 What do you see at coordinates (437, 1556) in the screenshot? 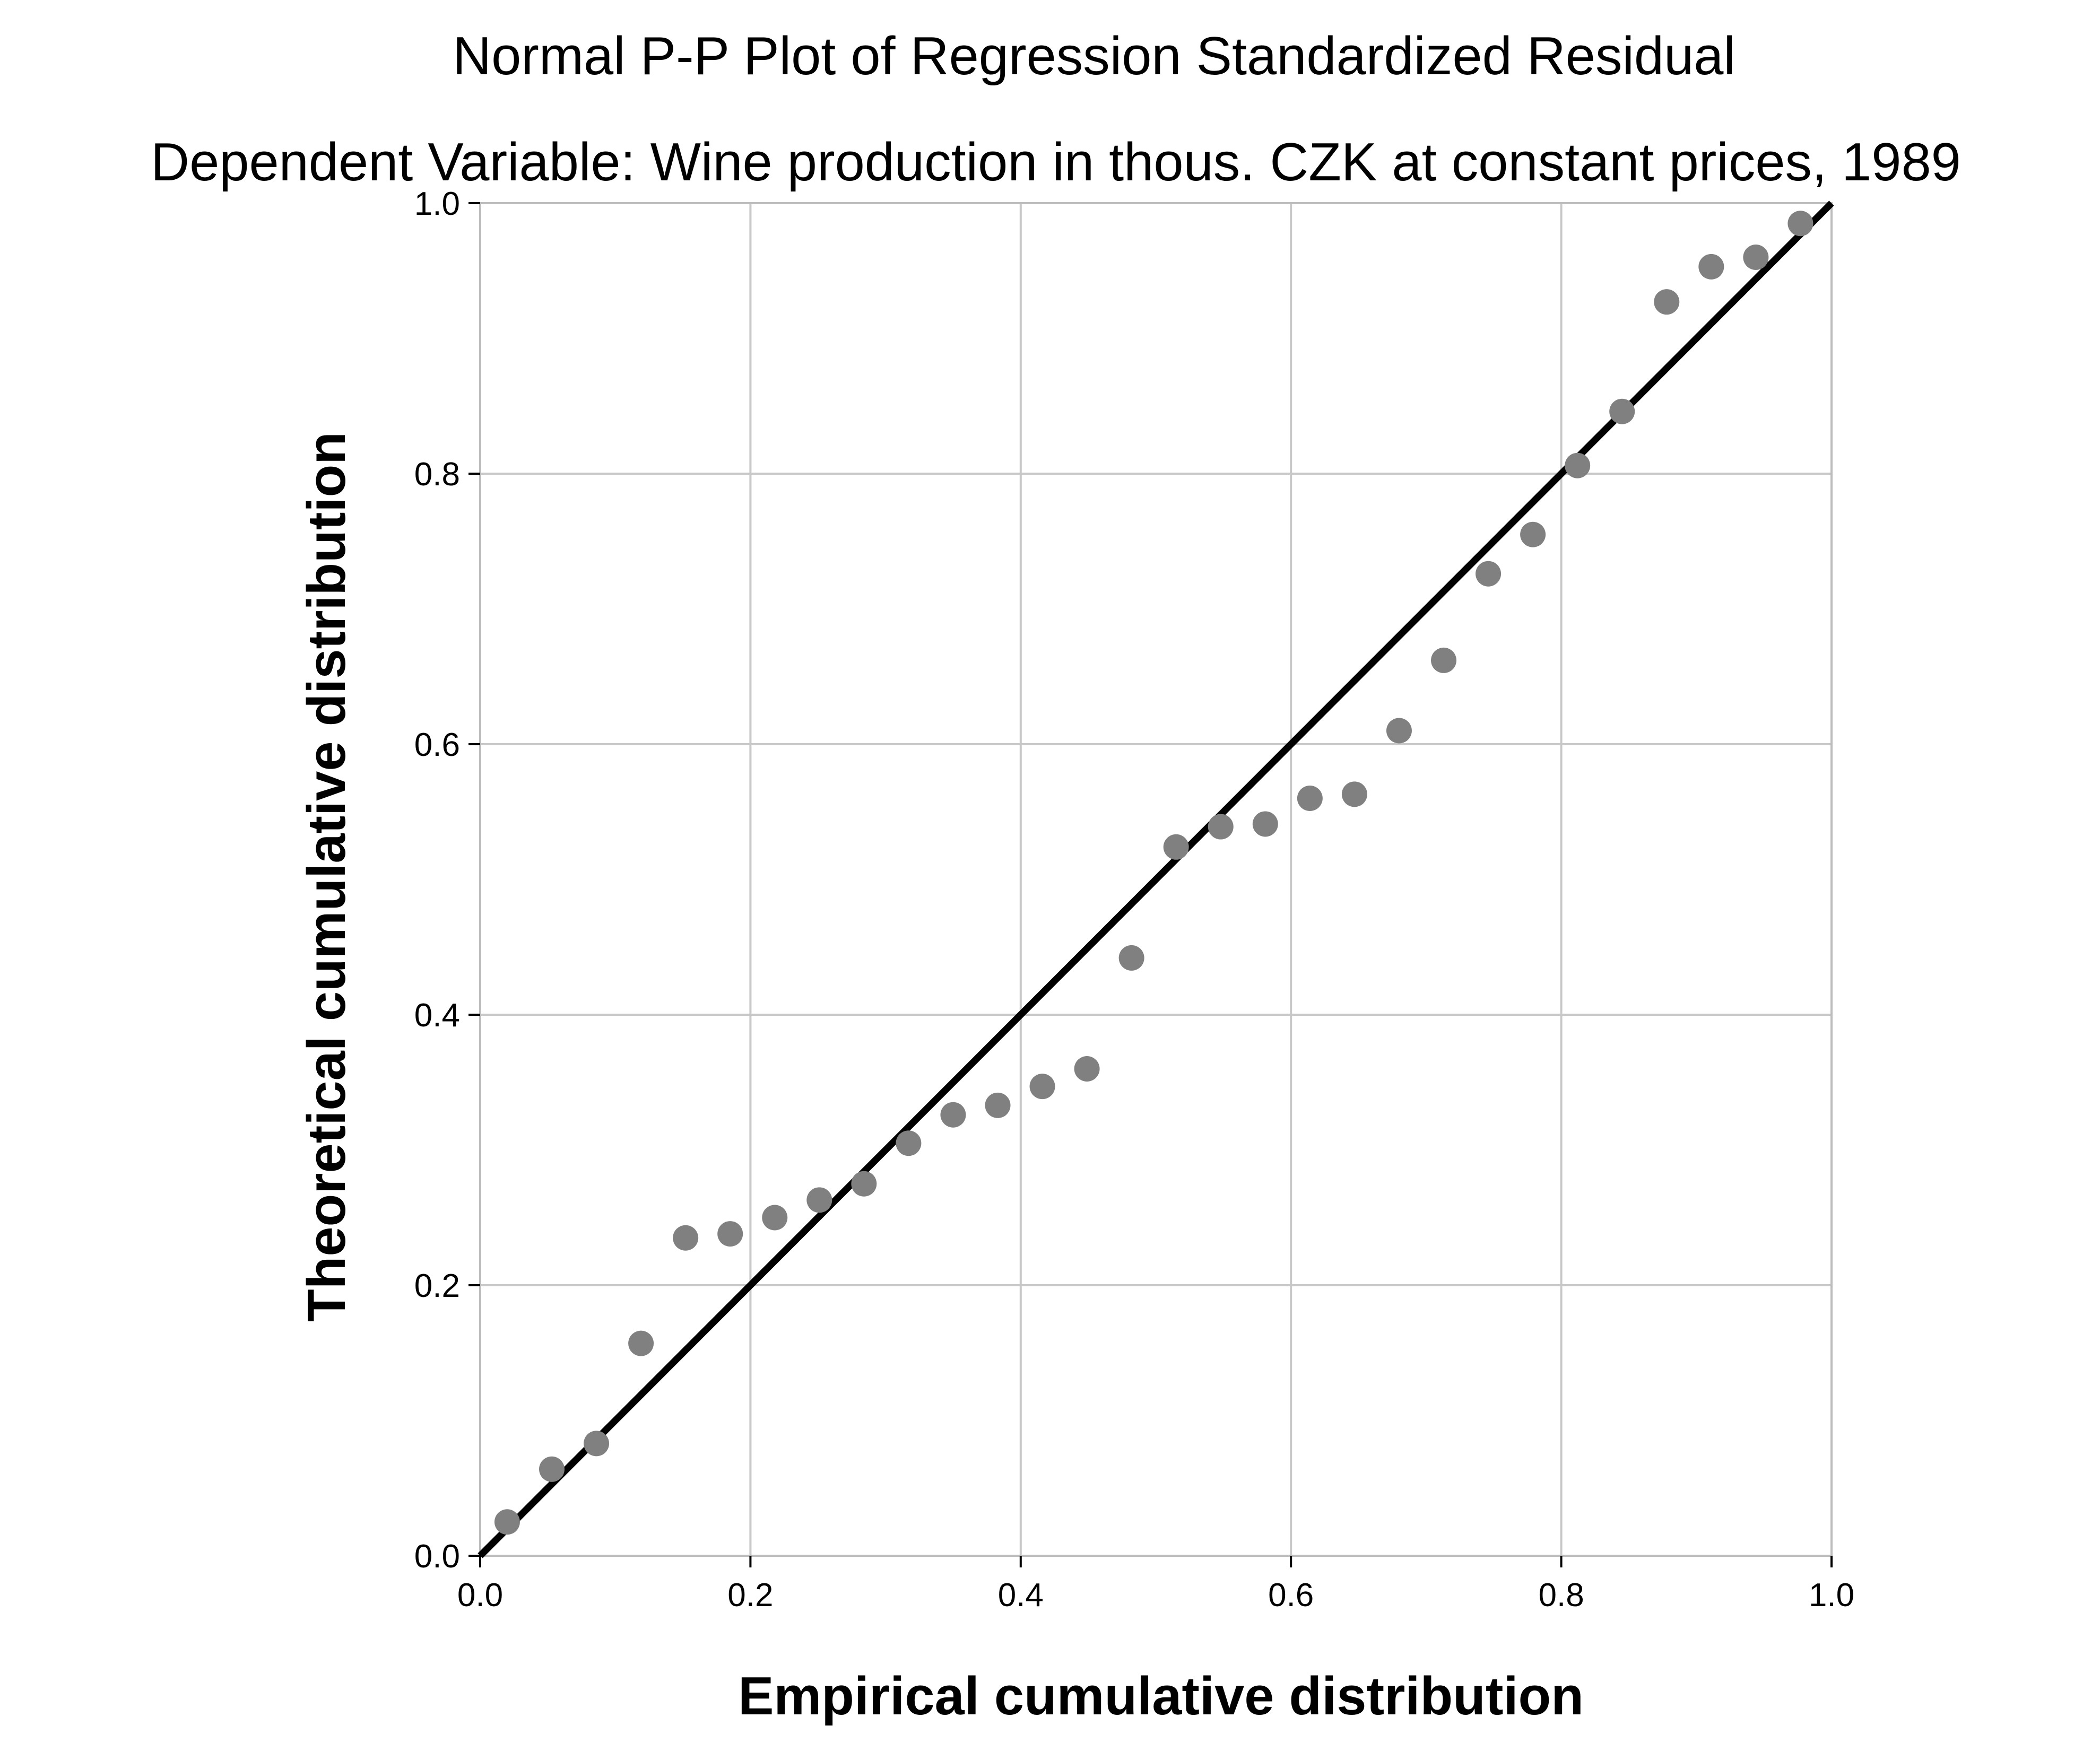
I see `y-tick-label: 0.0` at bounding box center [437, 1556].